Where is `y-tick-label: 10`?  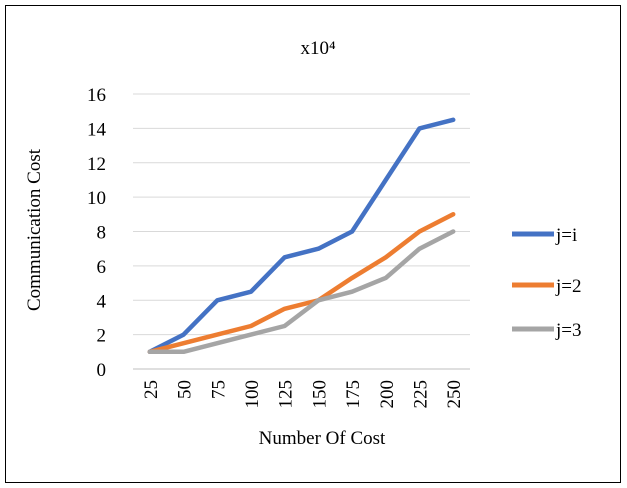 y-tick-label: 10 is located at coordinates (96, 198).